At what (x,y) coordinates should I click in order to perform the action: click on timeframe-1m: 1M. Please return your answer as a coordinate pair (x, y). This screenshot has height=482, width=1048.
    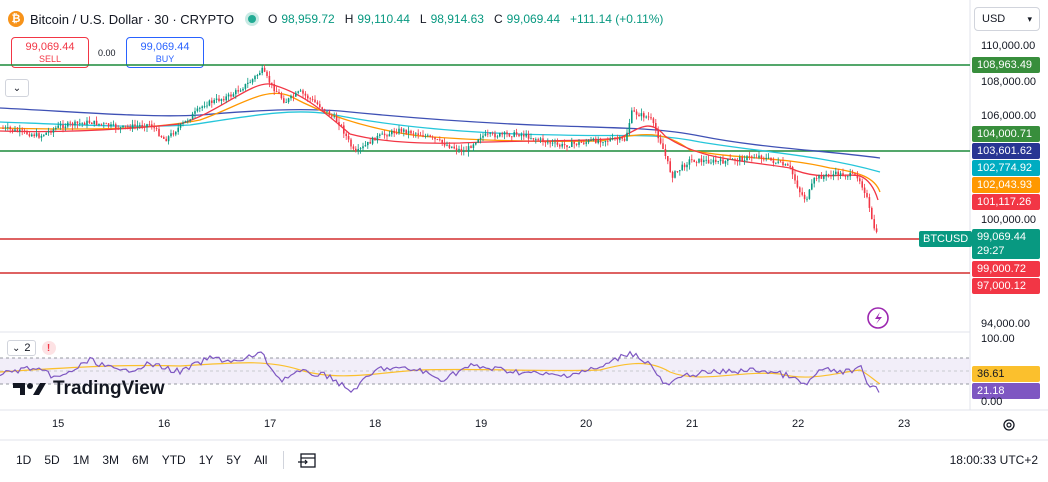
    Looking at the image, I should click on (81, 460).